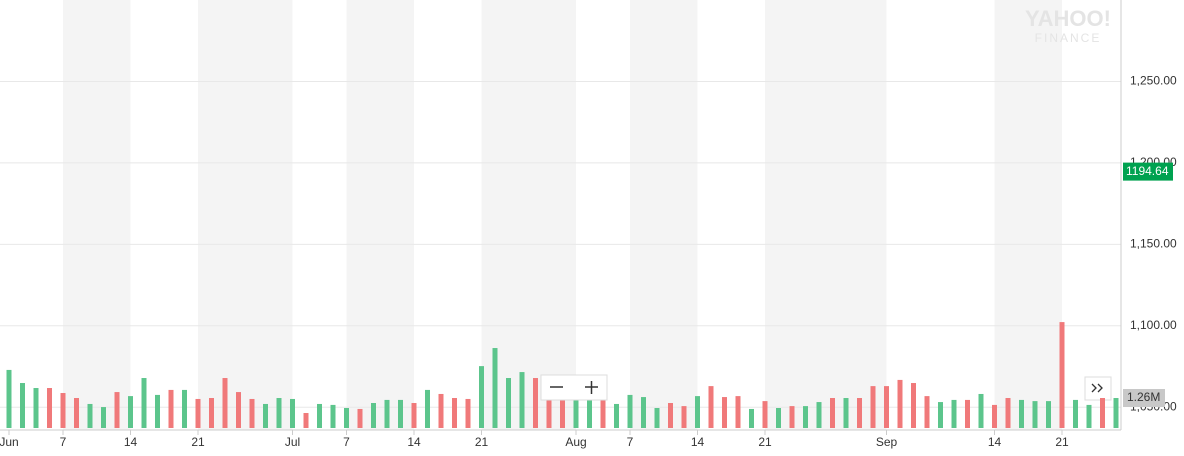  What do you see at coordinates (1068, 38) in the screenshot?
I see `watermark: FINANCE` at bounding box center [1068, 38].